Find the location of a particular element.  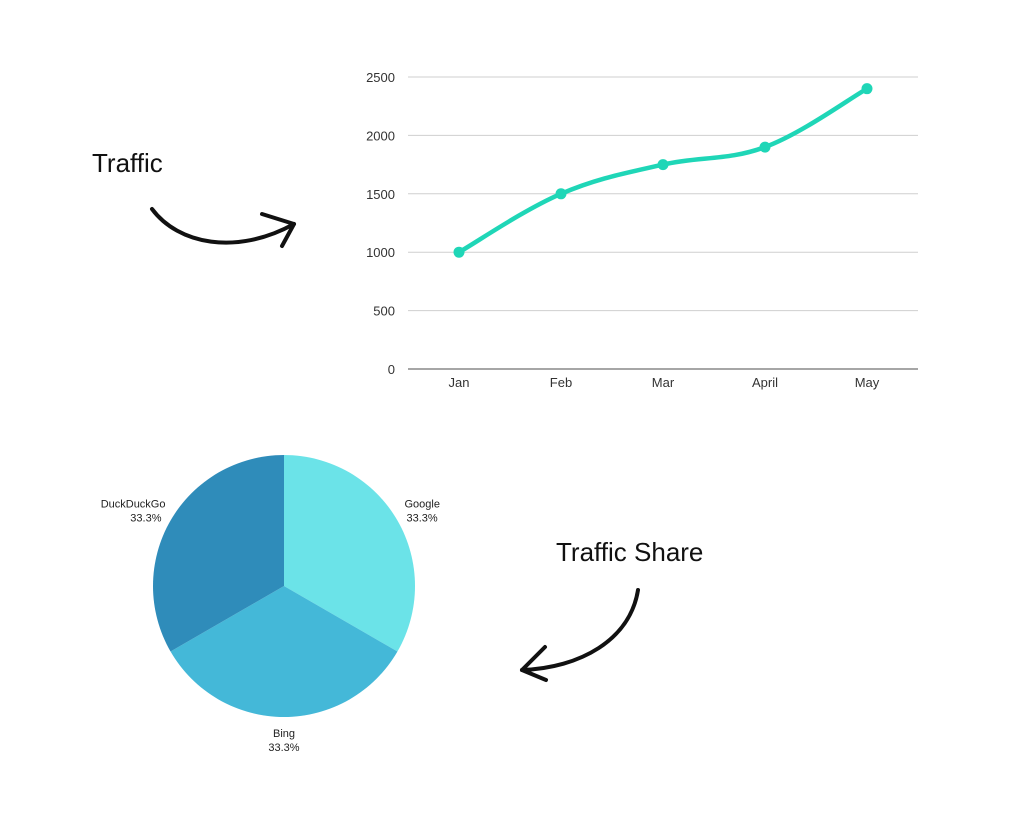

traffic-callout-label: Traffic is located at coordinates (127, 163).